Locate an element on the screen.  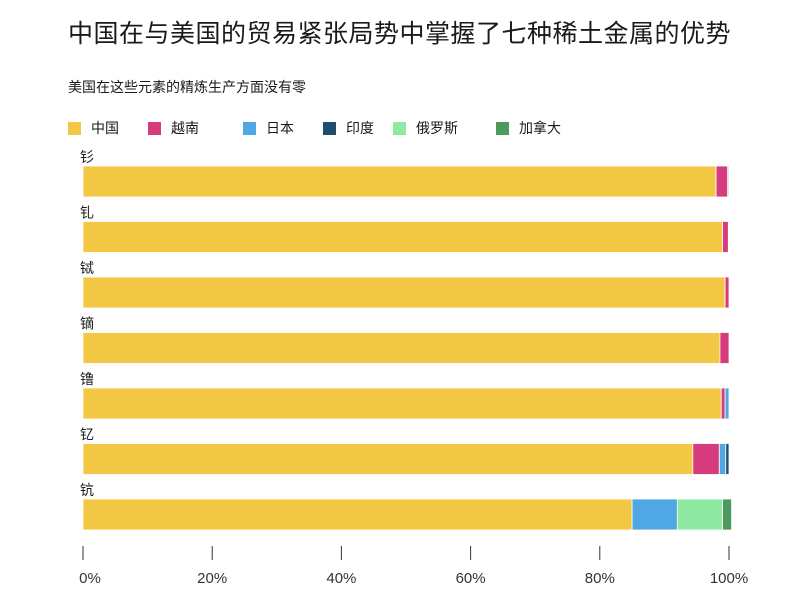
chart-title: 中国在与美国的贸易紧张局势中掌握了七种稀土金属的优势 is located at coordinates (400, 33).